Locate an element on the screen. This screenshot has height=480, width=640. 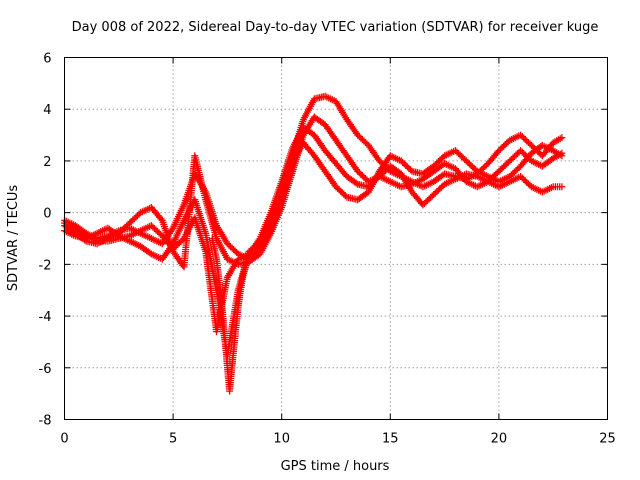
x-tick-label: 5 is located at coordinates (173, 439).